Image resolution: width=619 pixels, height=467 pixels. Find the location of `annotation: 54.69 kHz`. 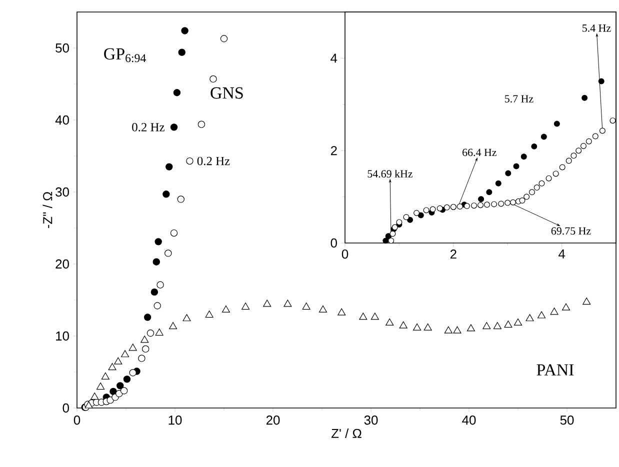

annotation: 54.69 kHz is located at coordinates (390, 174).